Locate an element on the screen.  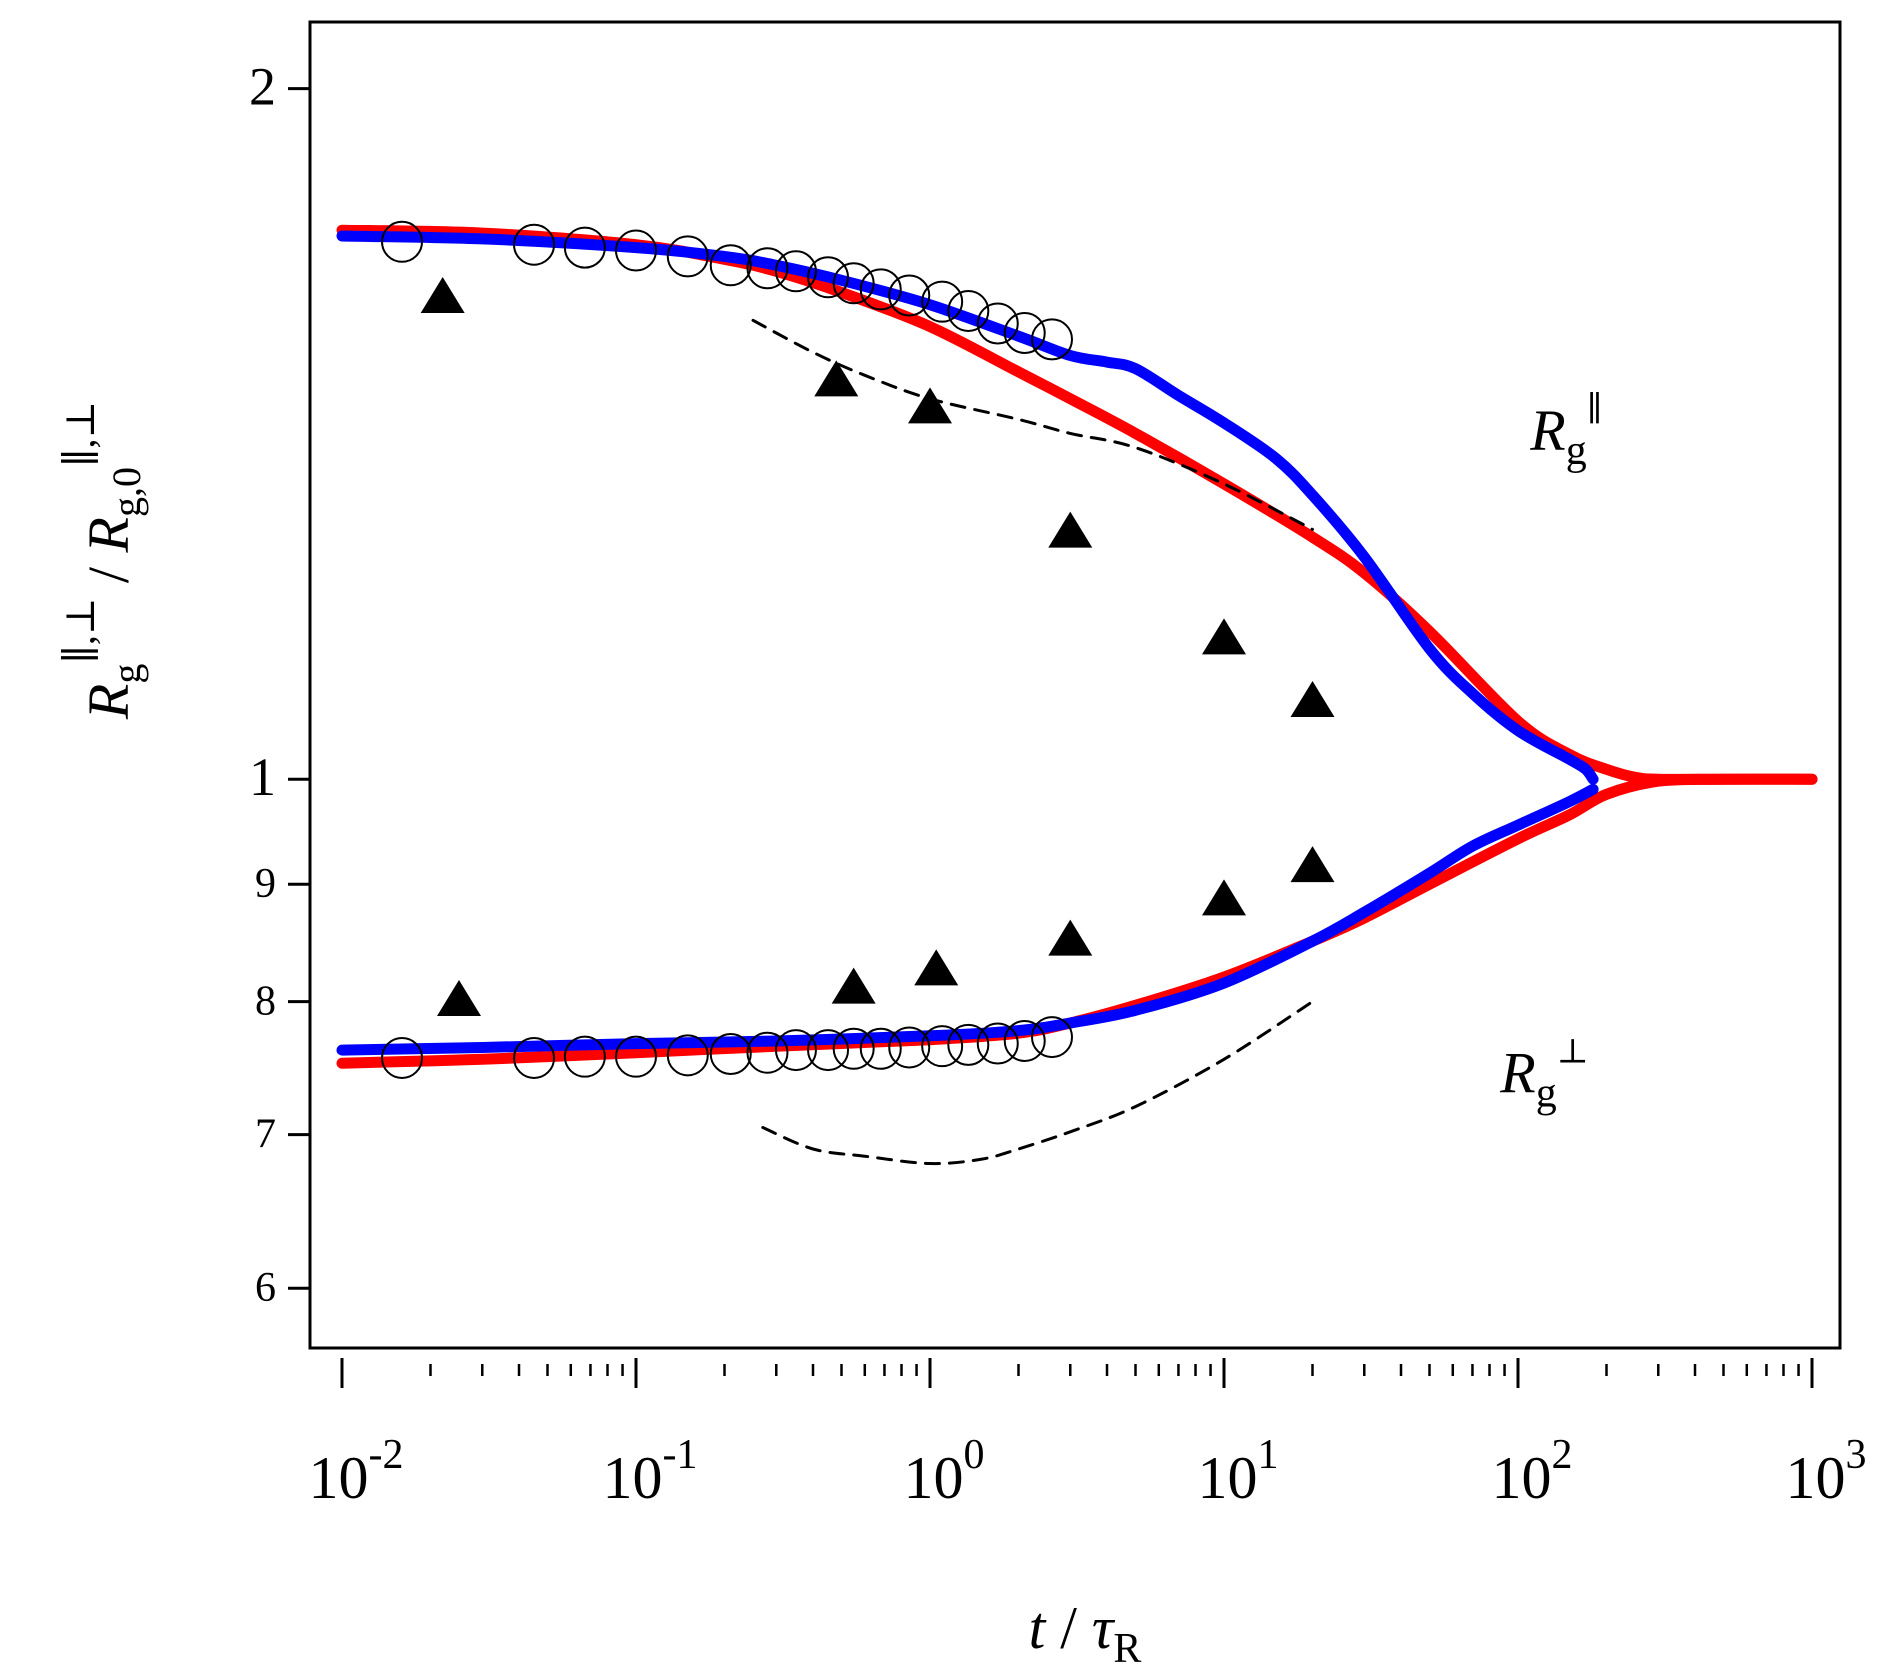
y-tick-label-2: 9 is located at coordinates (265, 884).